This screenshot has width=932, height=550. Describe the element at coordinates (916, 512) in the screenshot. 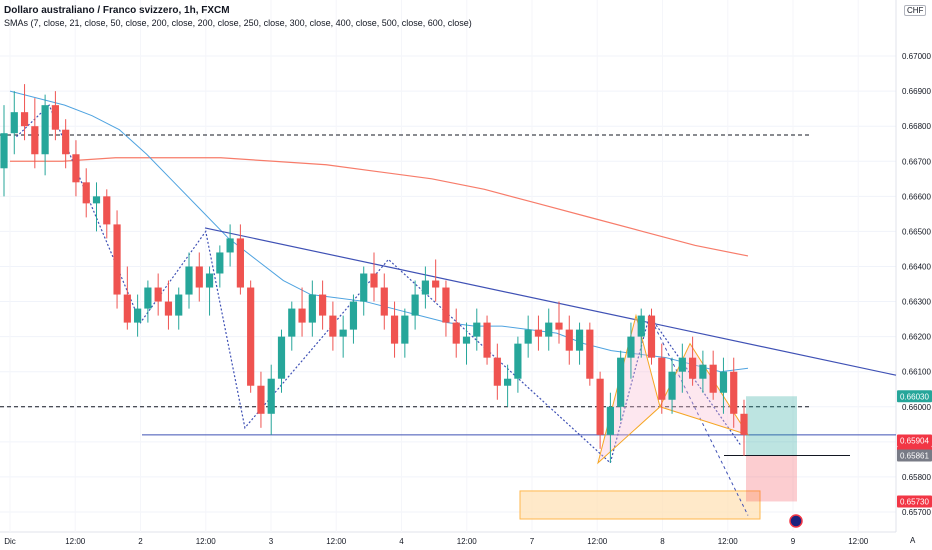

I see `y-tick-label: 0.65700` at that location.